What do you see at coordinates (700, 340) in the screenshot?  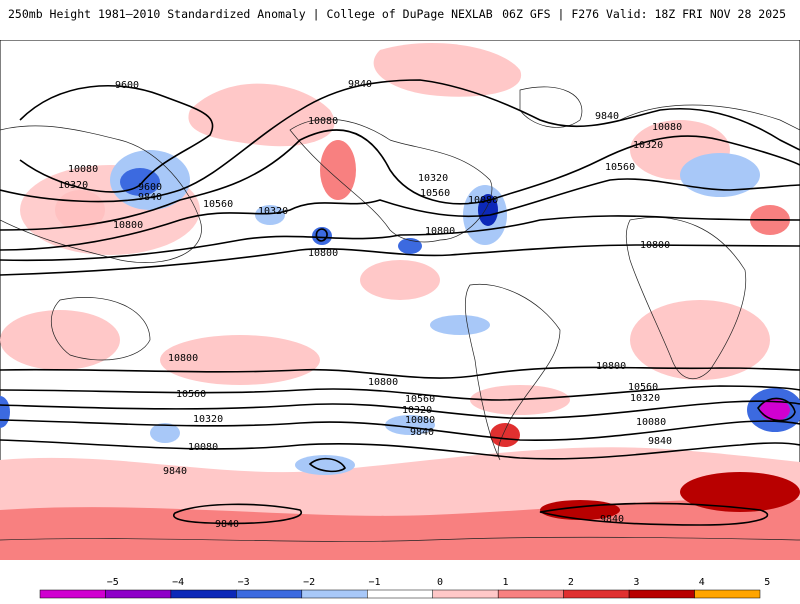 I see `anomaly-high-africa` at bounding box center [700, 340].